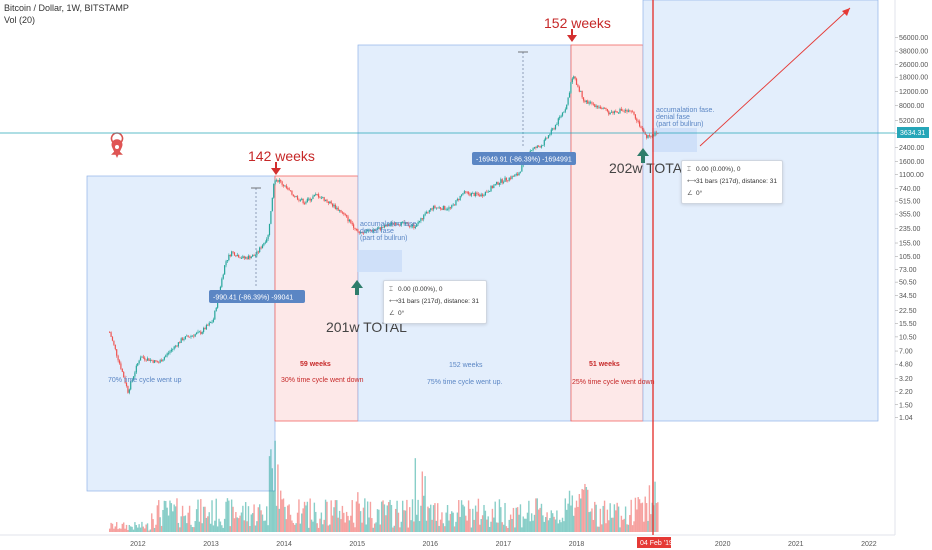 This screenshot has height=550, width=932. I want to click on time-tick-label: 2016, so click(431, 544).